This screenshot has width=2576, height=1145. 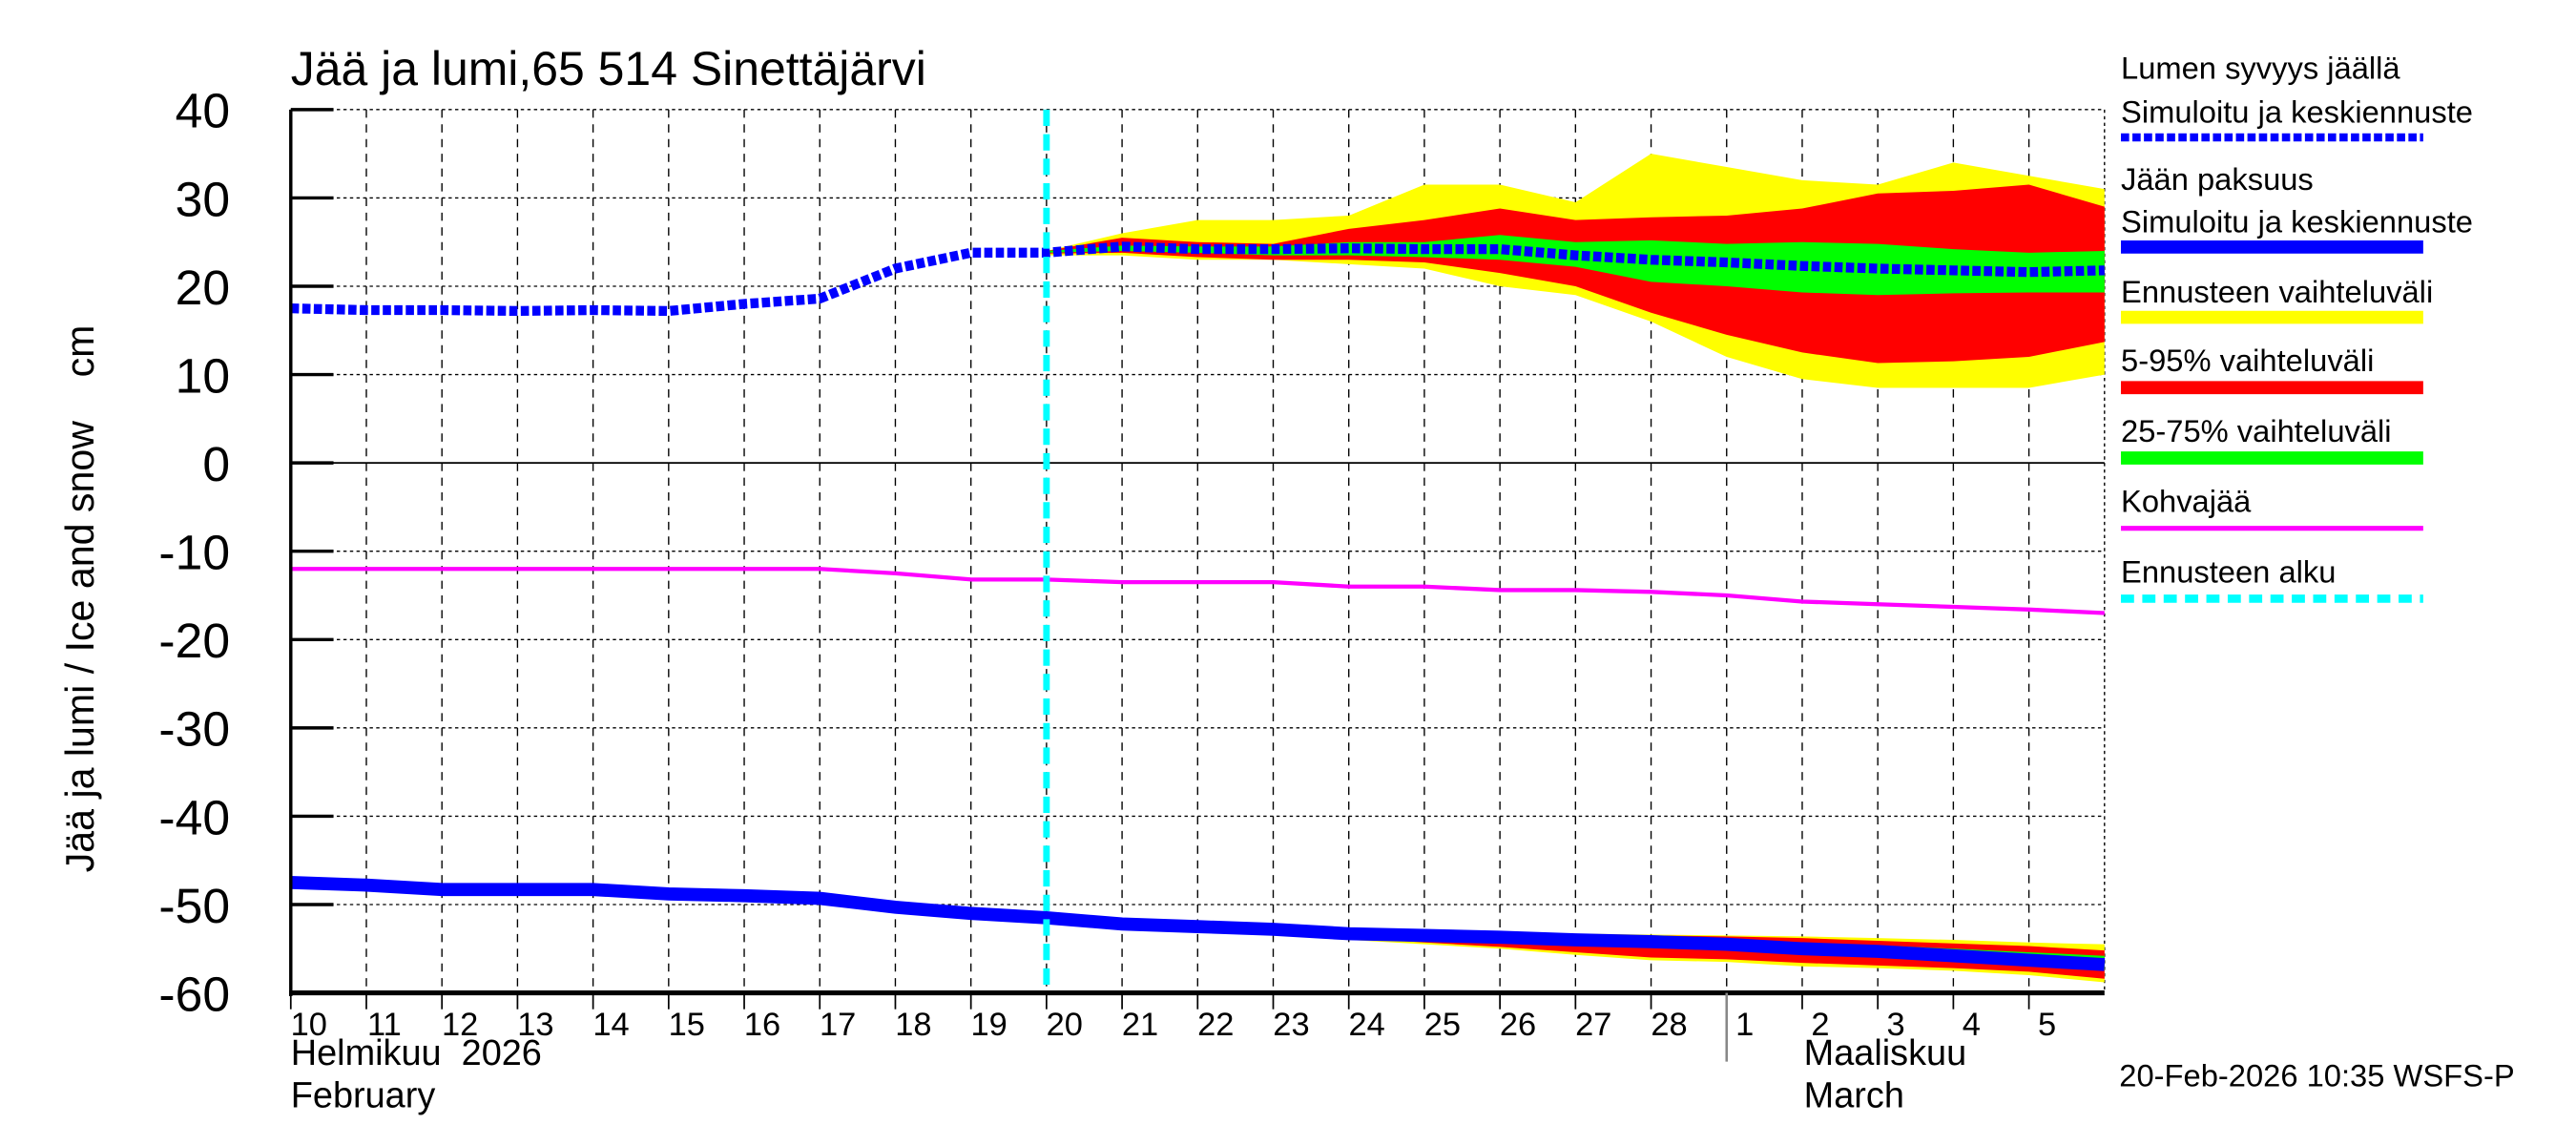 What do you see at coordinates (1518, 1025) in the screenshot?
I see `x-tick-label: 26` at bounding box center [1518, 1025].